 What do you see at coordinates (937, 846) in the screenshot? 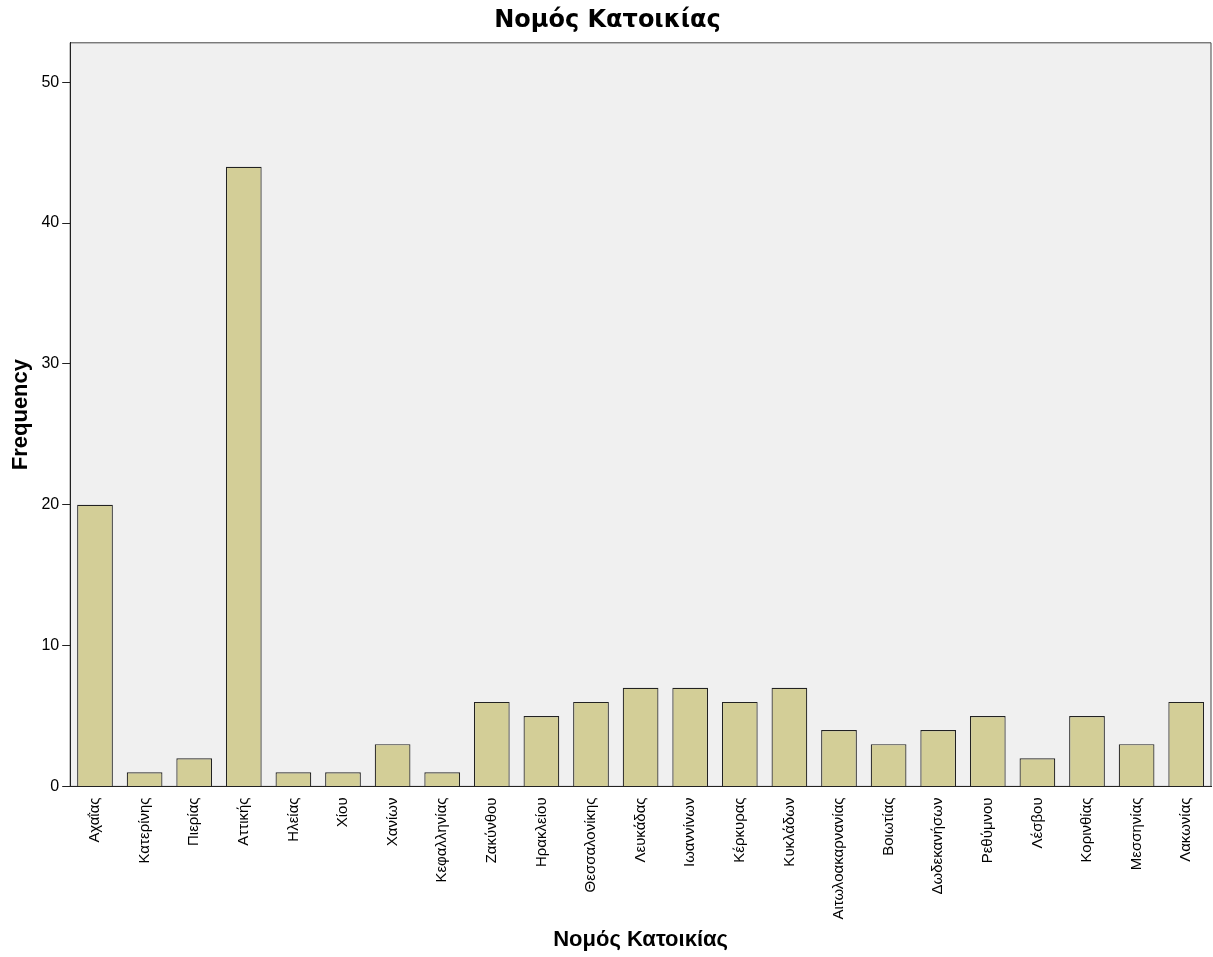
I see `x-tick-label: Δωδεκανήσων` at bounding box center [937, 846].